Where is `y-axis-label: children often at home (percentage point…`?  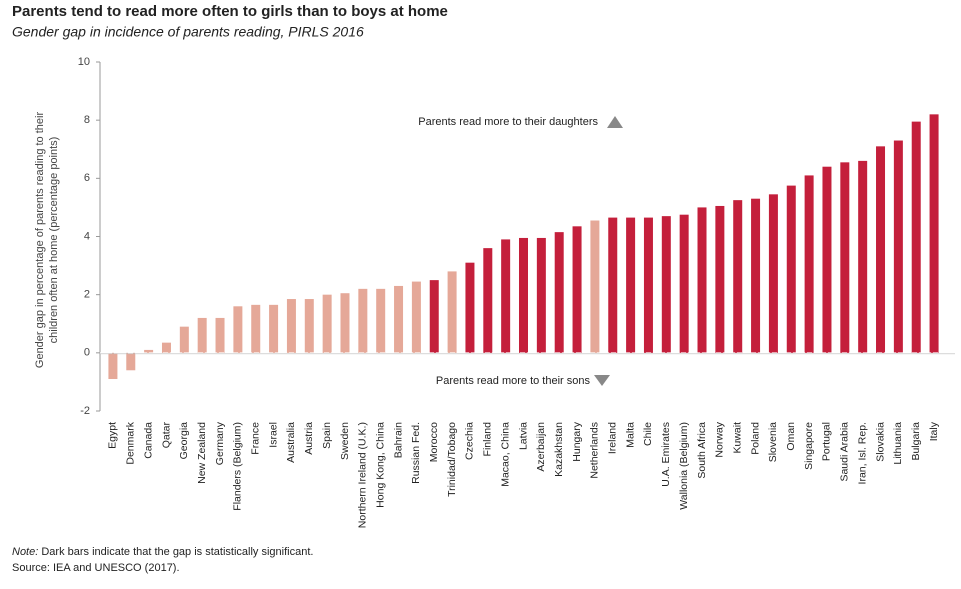
y-axis-label: children often at home (percentage point… is located at coordinates (54, 240).